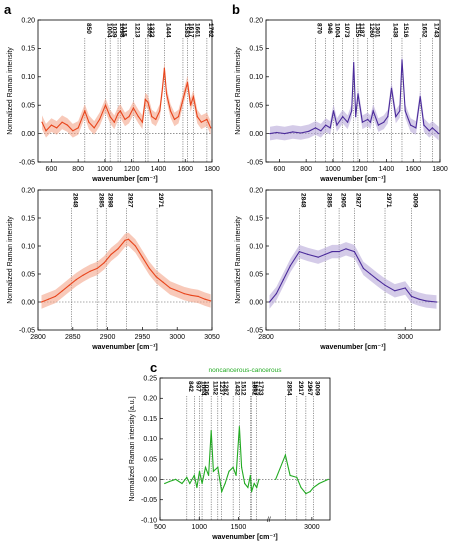 The width and height of the screenshot is (455, 550). Describe the element at coordinates (342, 200) in the screenshot. I see `peak-label: 2905` at that location.